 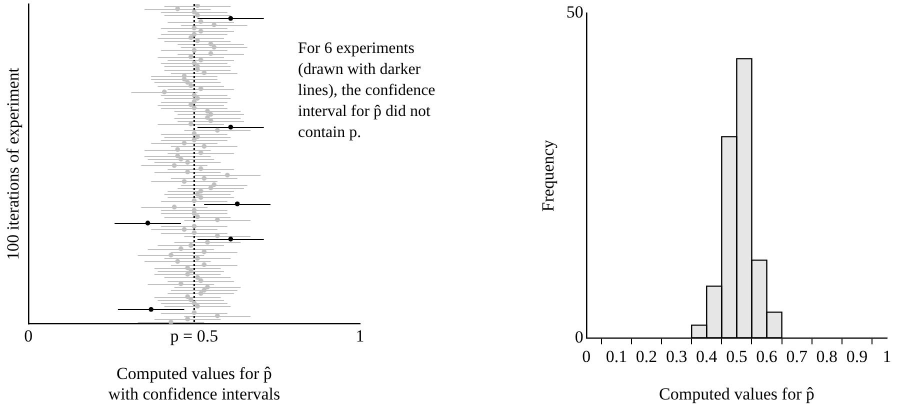 What do you see at coordinates (677, 356) in the screenshot?
I see `x-tick-label: 0.3` at bounding box center [677, 356].